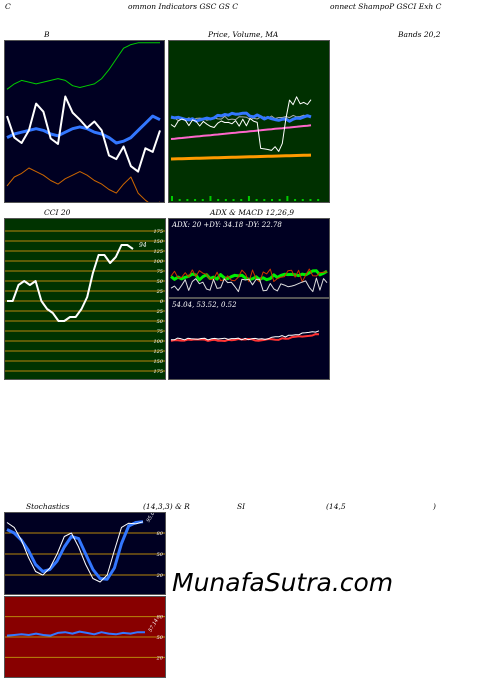  Describe the element at coordinates (243, 34) in the screenshot. I see `ma-title: Price, Volume, MA` at that location.